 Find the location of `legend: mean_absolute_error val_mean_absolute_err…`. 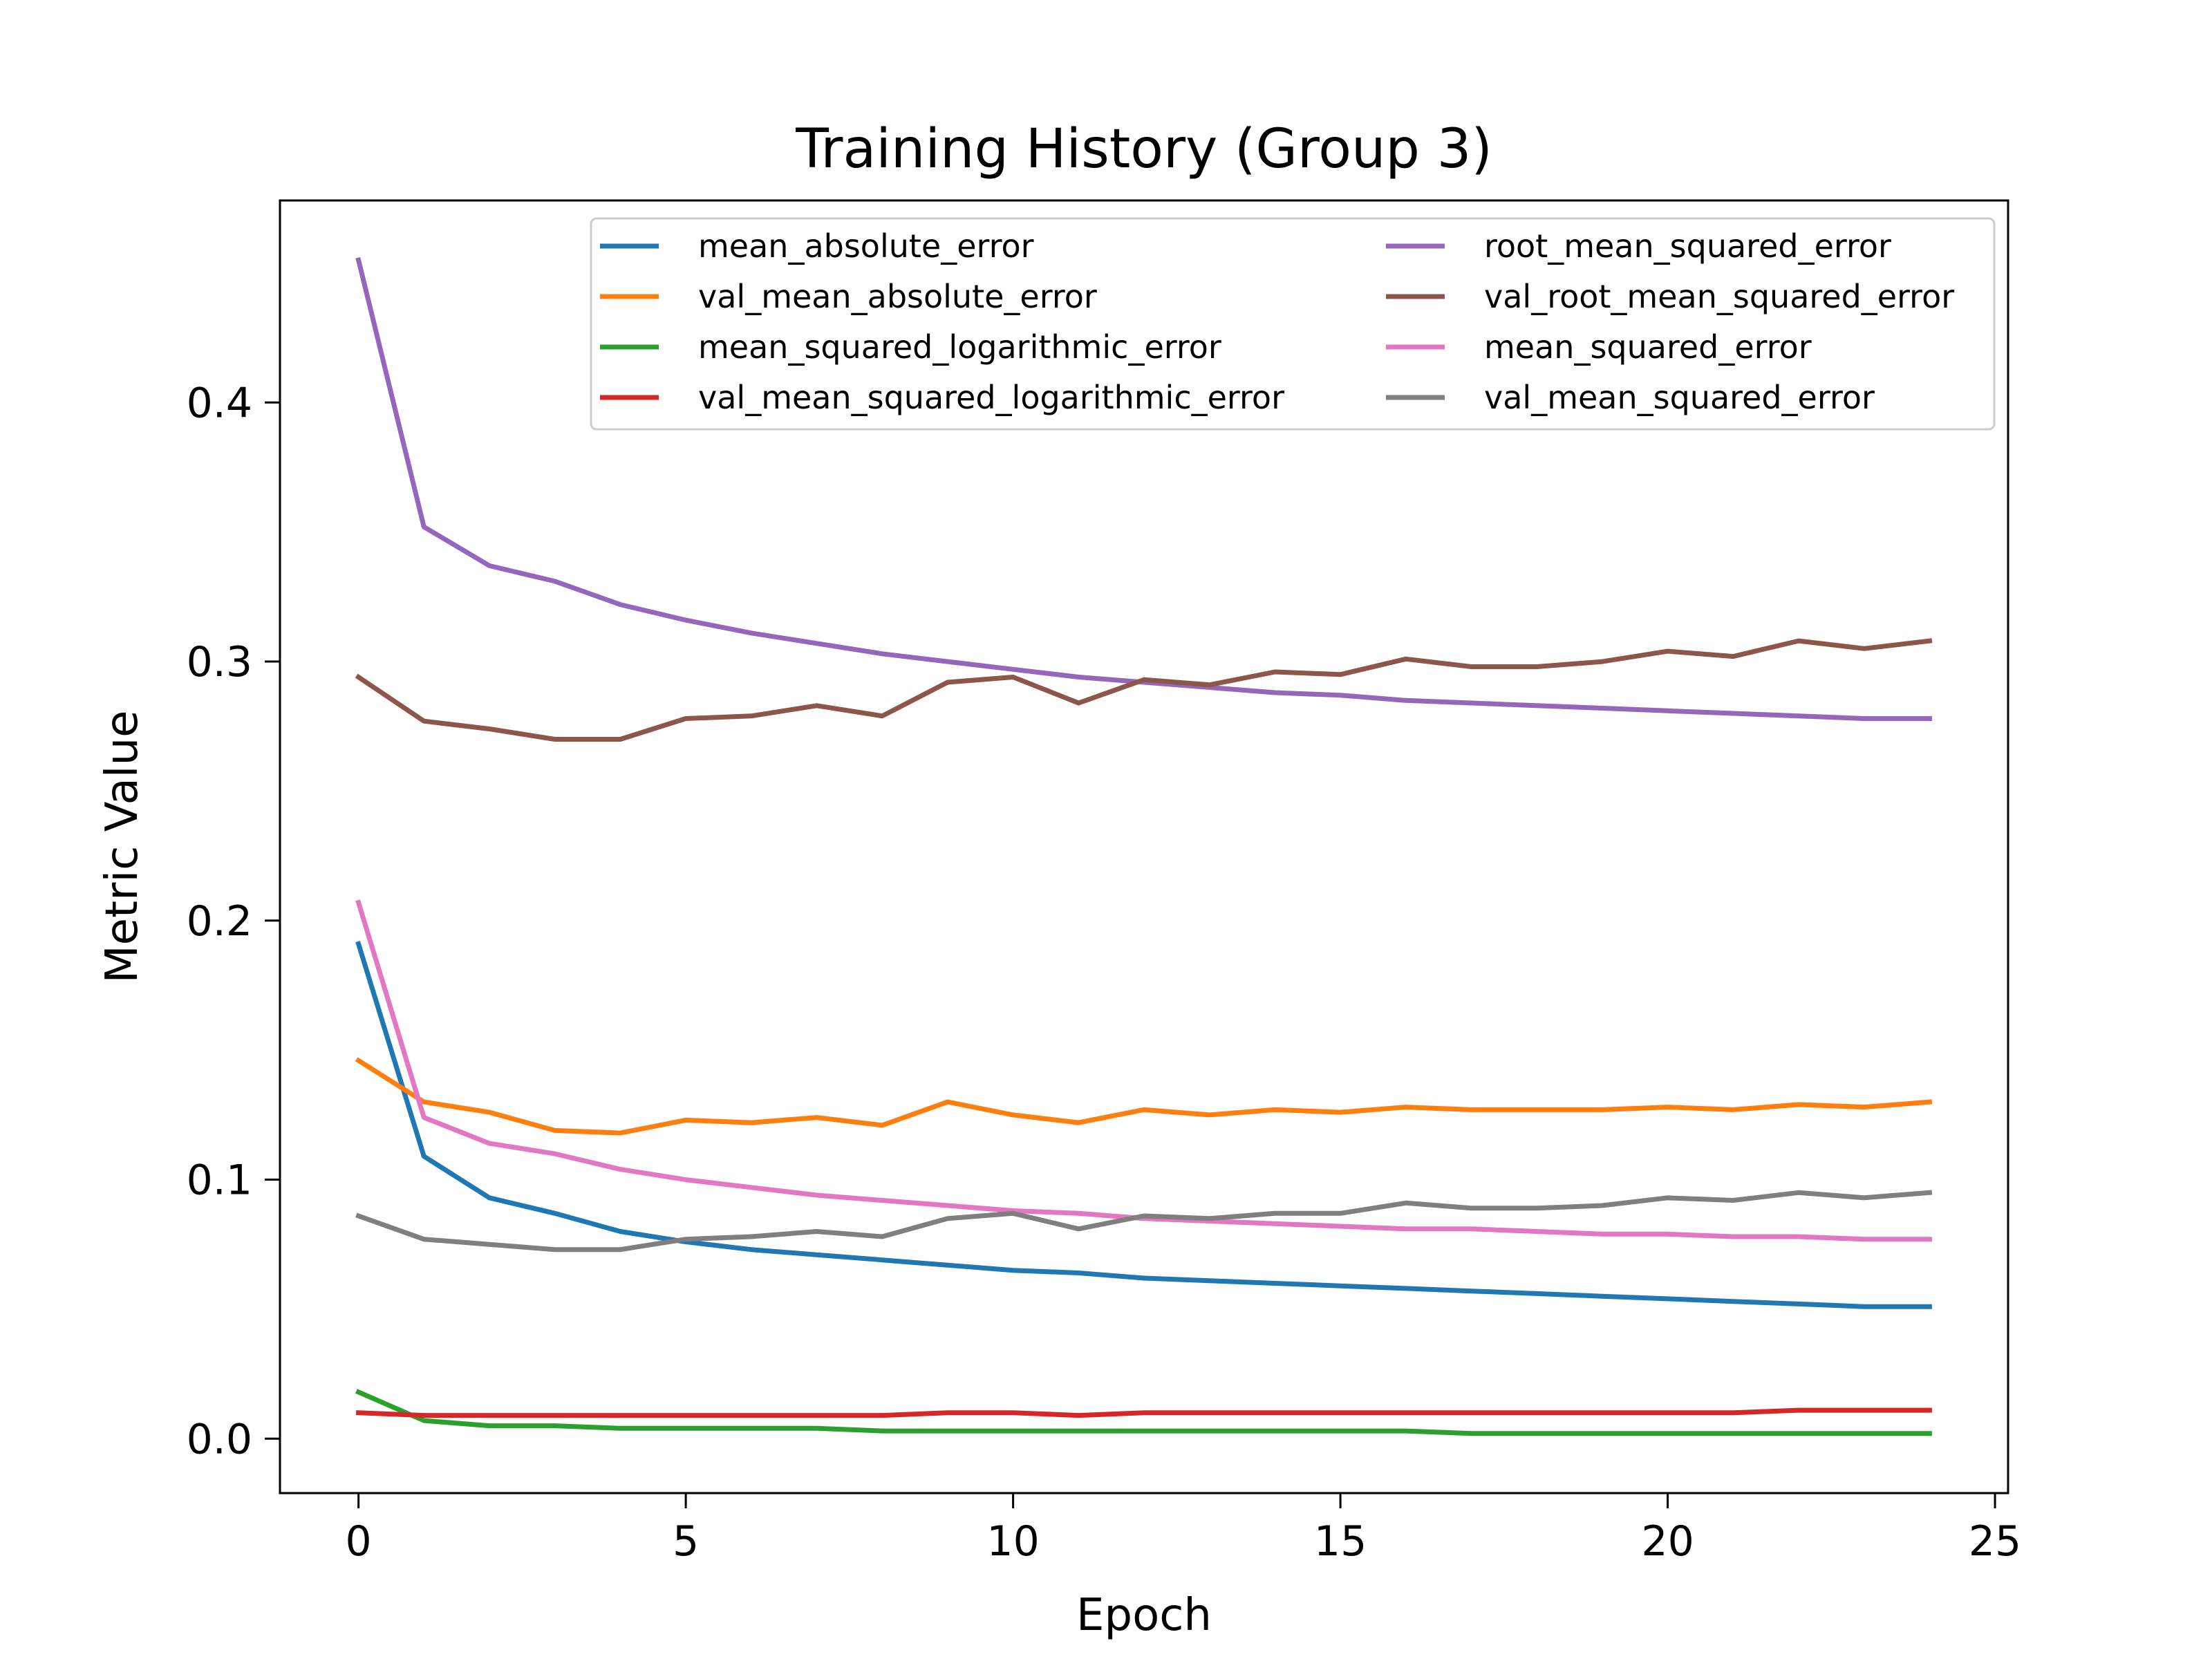

legend: mean_absolute_error val_mean_absolute_err… is located at coordinates (1293, 324).